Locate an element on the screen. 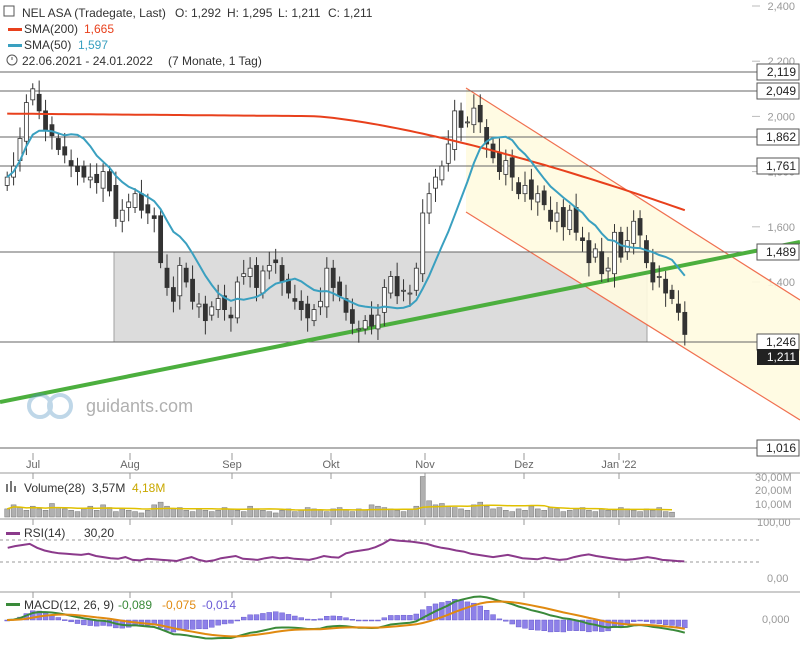 This screenshot has width=800, height=650. price-level-label: 1,246 is located at coordinates (781, 342).